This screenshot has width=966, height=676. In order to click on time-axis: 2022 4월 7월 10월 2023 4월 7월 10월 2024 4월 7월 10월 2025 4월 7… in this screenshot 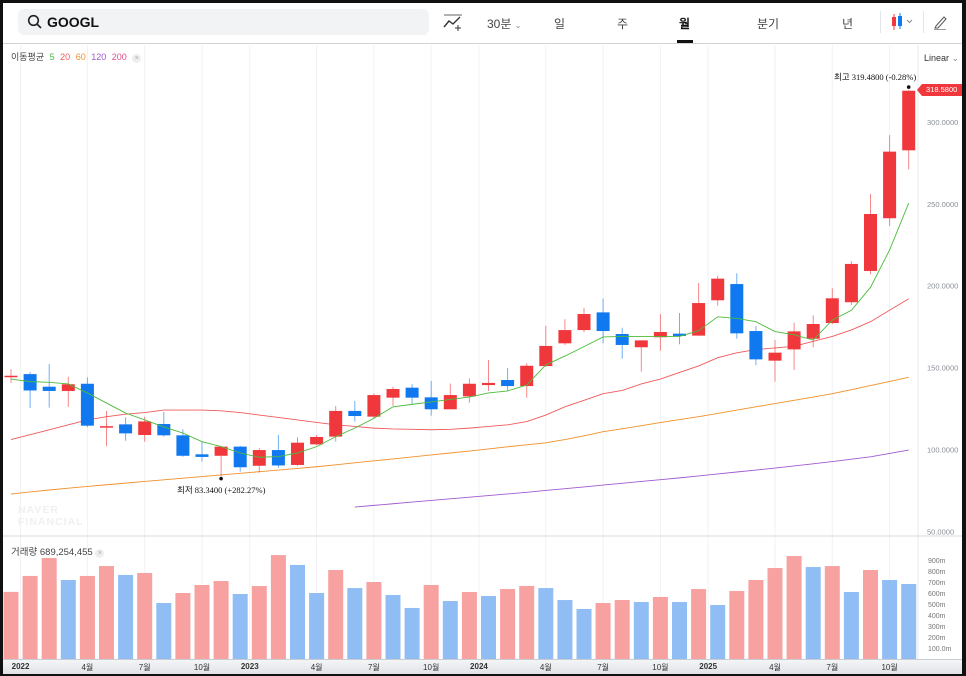, I will do `click(482, 666)`.